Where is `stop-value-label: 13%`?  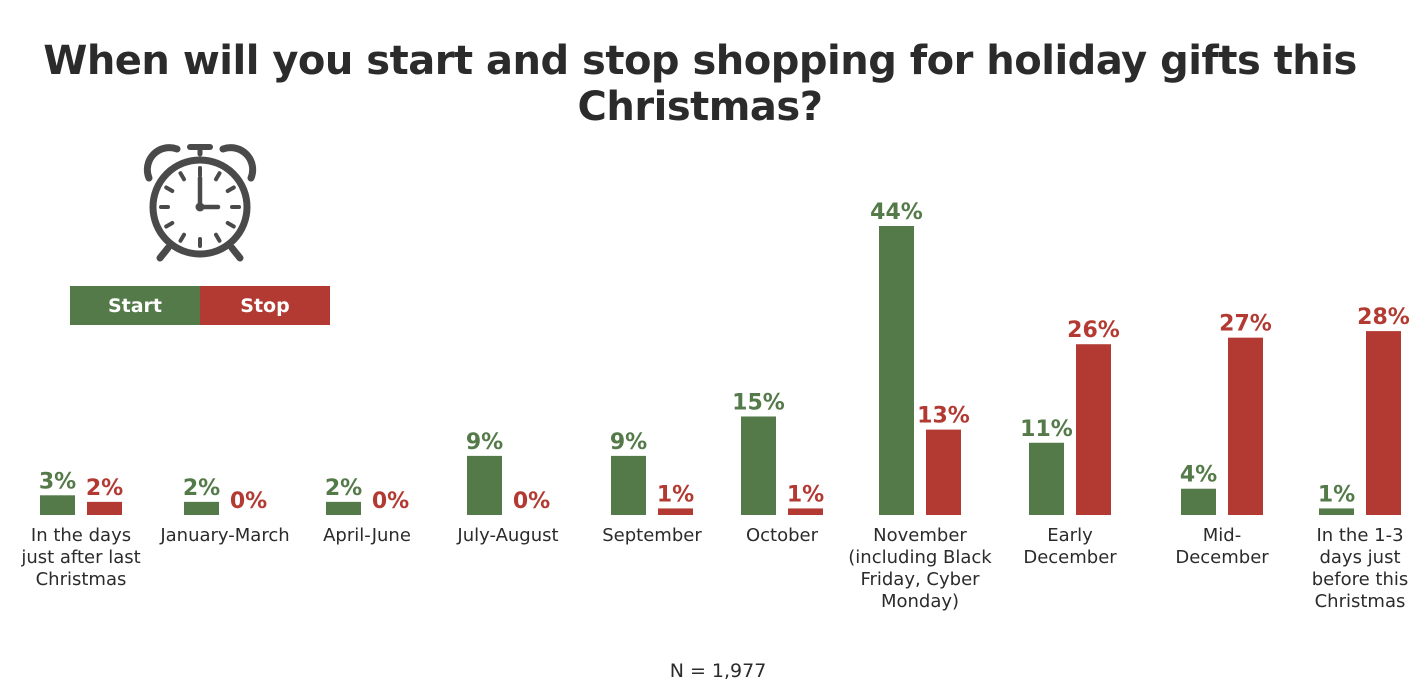
stop-value-label: 13% is located at coordinates (943, 416).